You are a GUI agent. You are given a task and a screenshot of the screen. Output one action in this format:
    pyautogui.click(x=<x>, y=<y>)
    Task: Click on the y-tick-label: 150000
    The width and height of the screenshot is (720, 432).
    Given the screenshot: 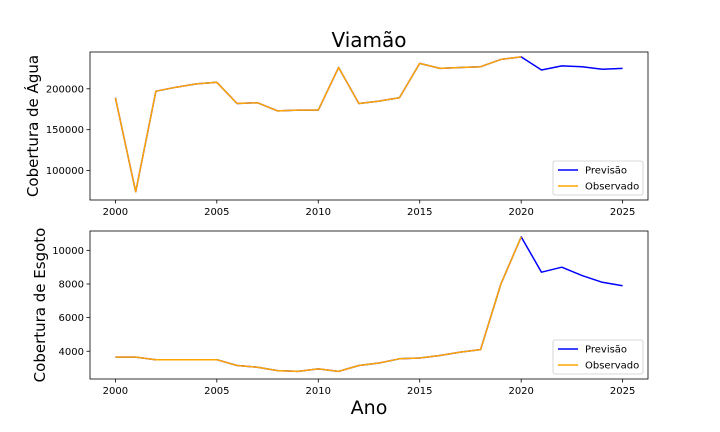 What is the action you would take?
    pyautogui.click(x=65, y=130)
    